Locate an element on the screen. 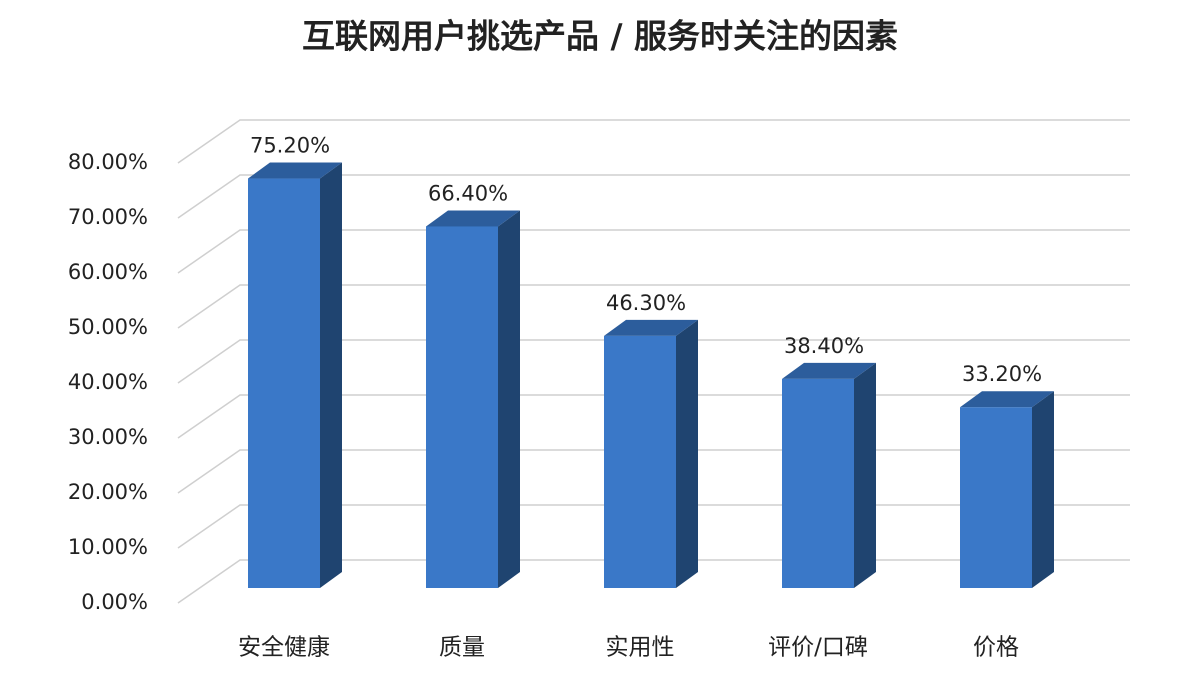 This screenshot has width=1200, height=675. x-tick-label: 安全健康 is located at coordinates (284, 648).